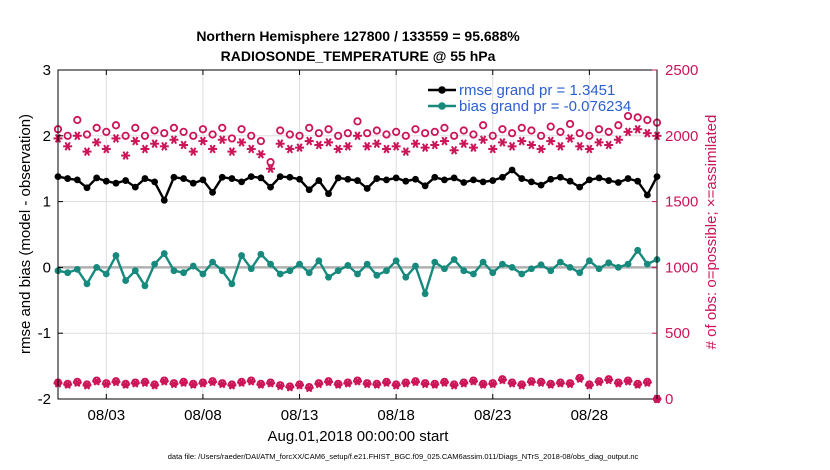  I want to click on x-tick-label: 08/13, so click(300, 415).